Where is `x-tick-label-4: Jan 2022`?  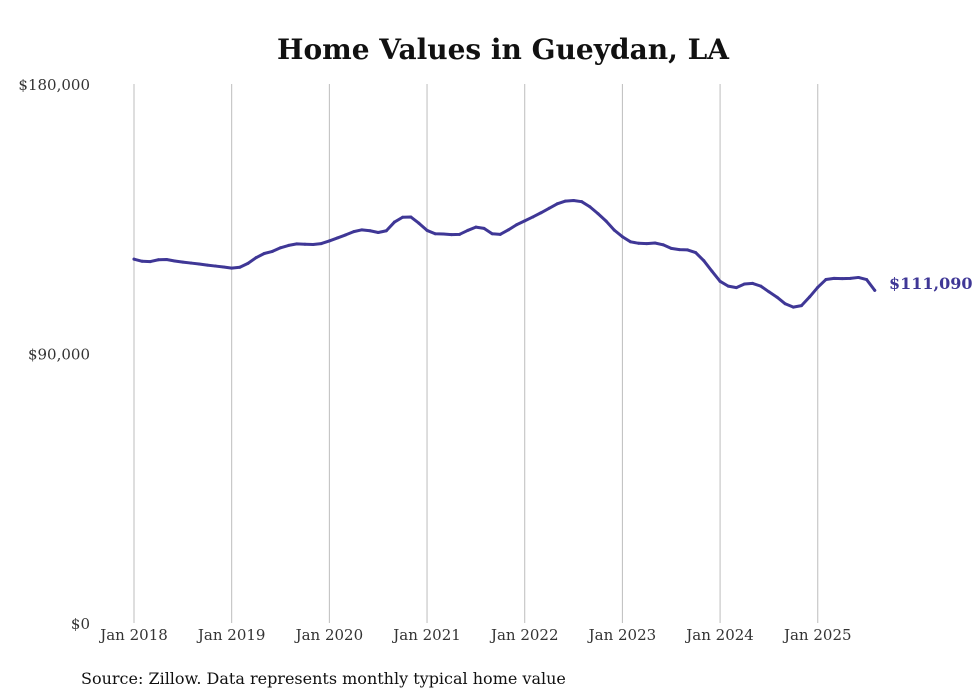
x-tick-label-4: Jan 2022 is located at coordinates (524, 635).